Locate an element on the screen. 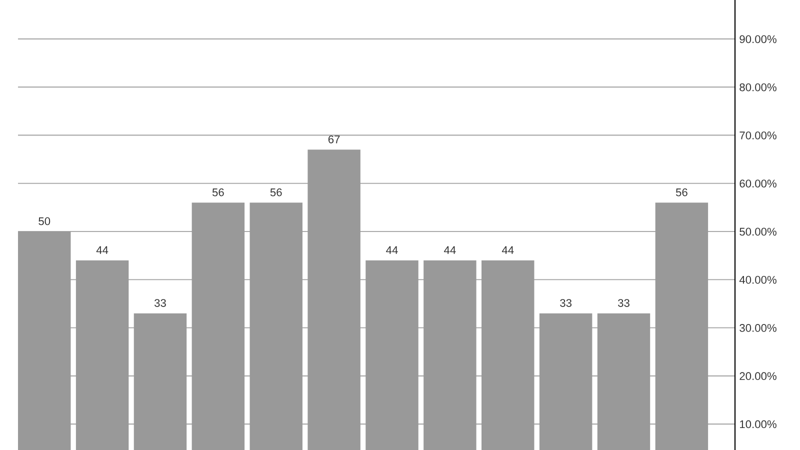 The image size is (800, 450). y-tick-label: 30.00% is located at coordinates (758, 328).